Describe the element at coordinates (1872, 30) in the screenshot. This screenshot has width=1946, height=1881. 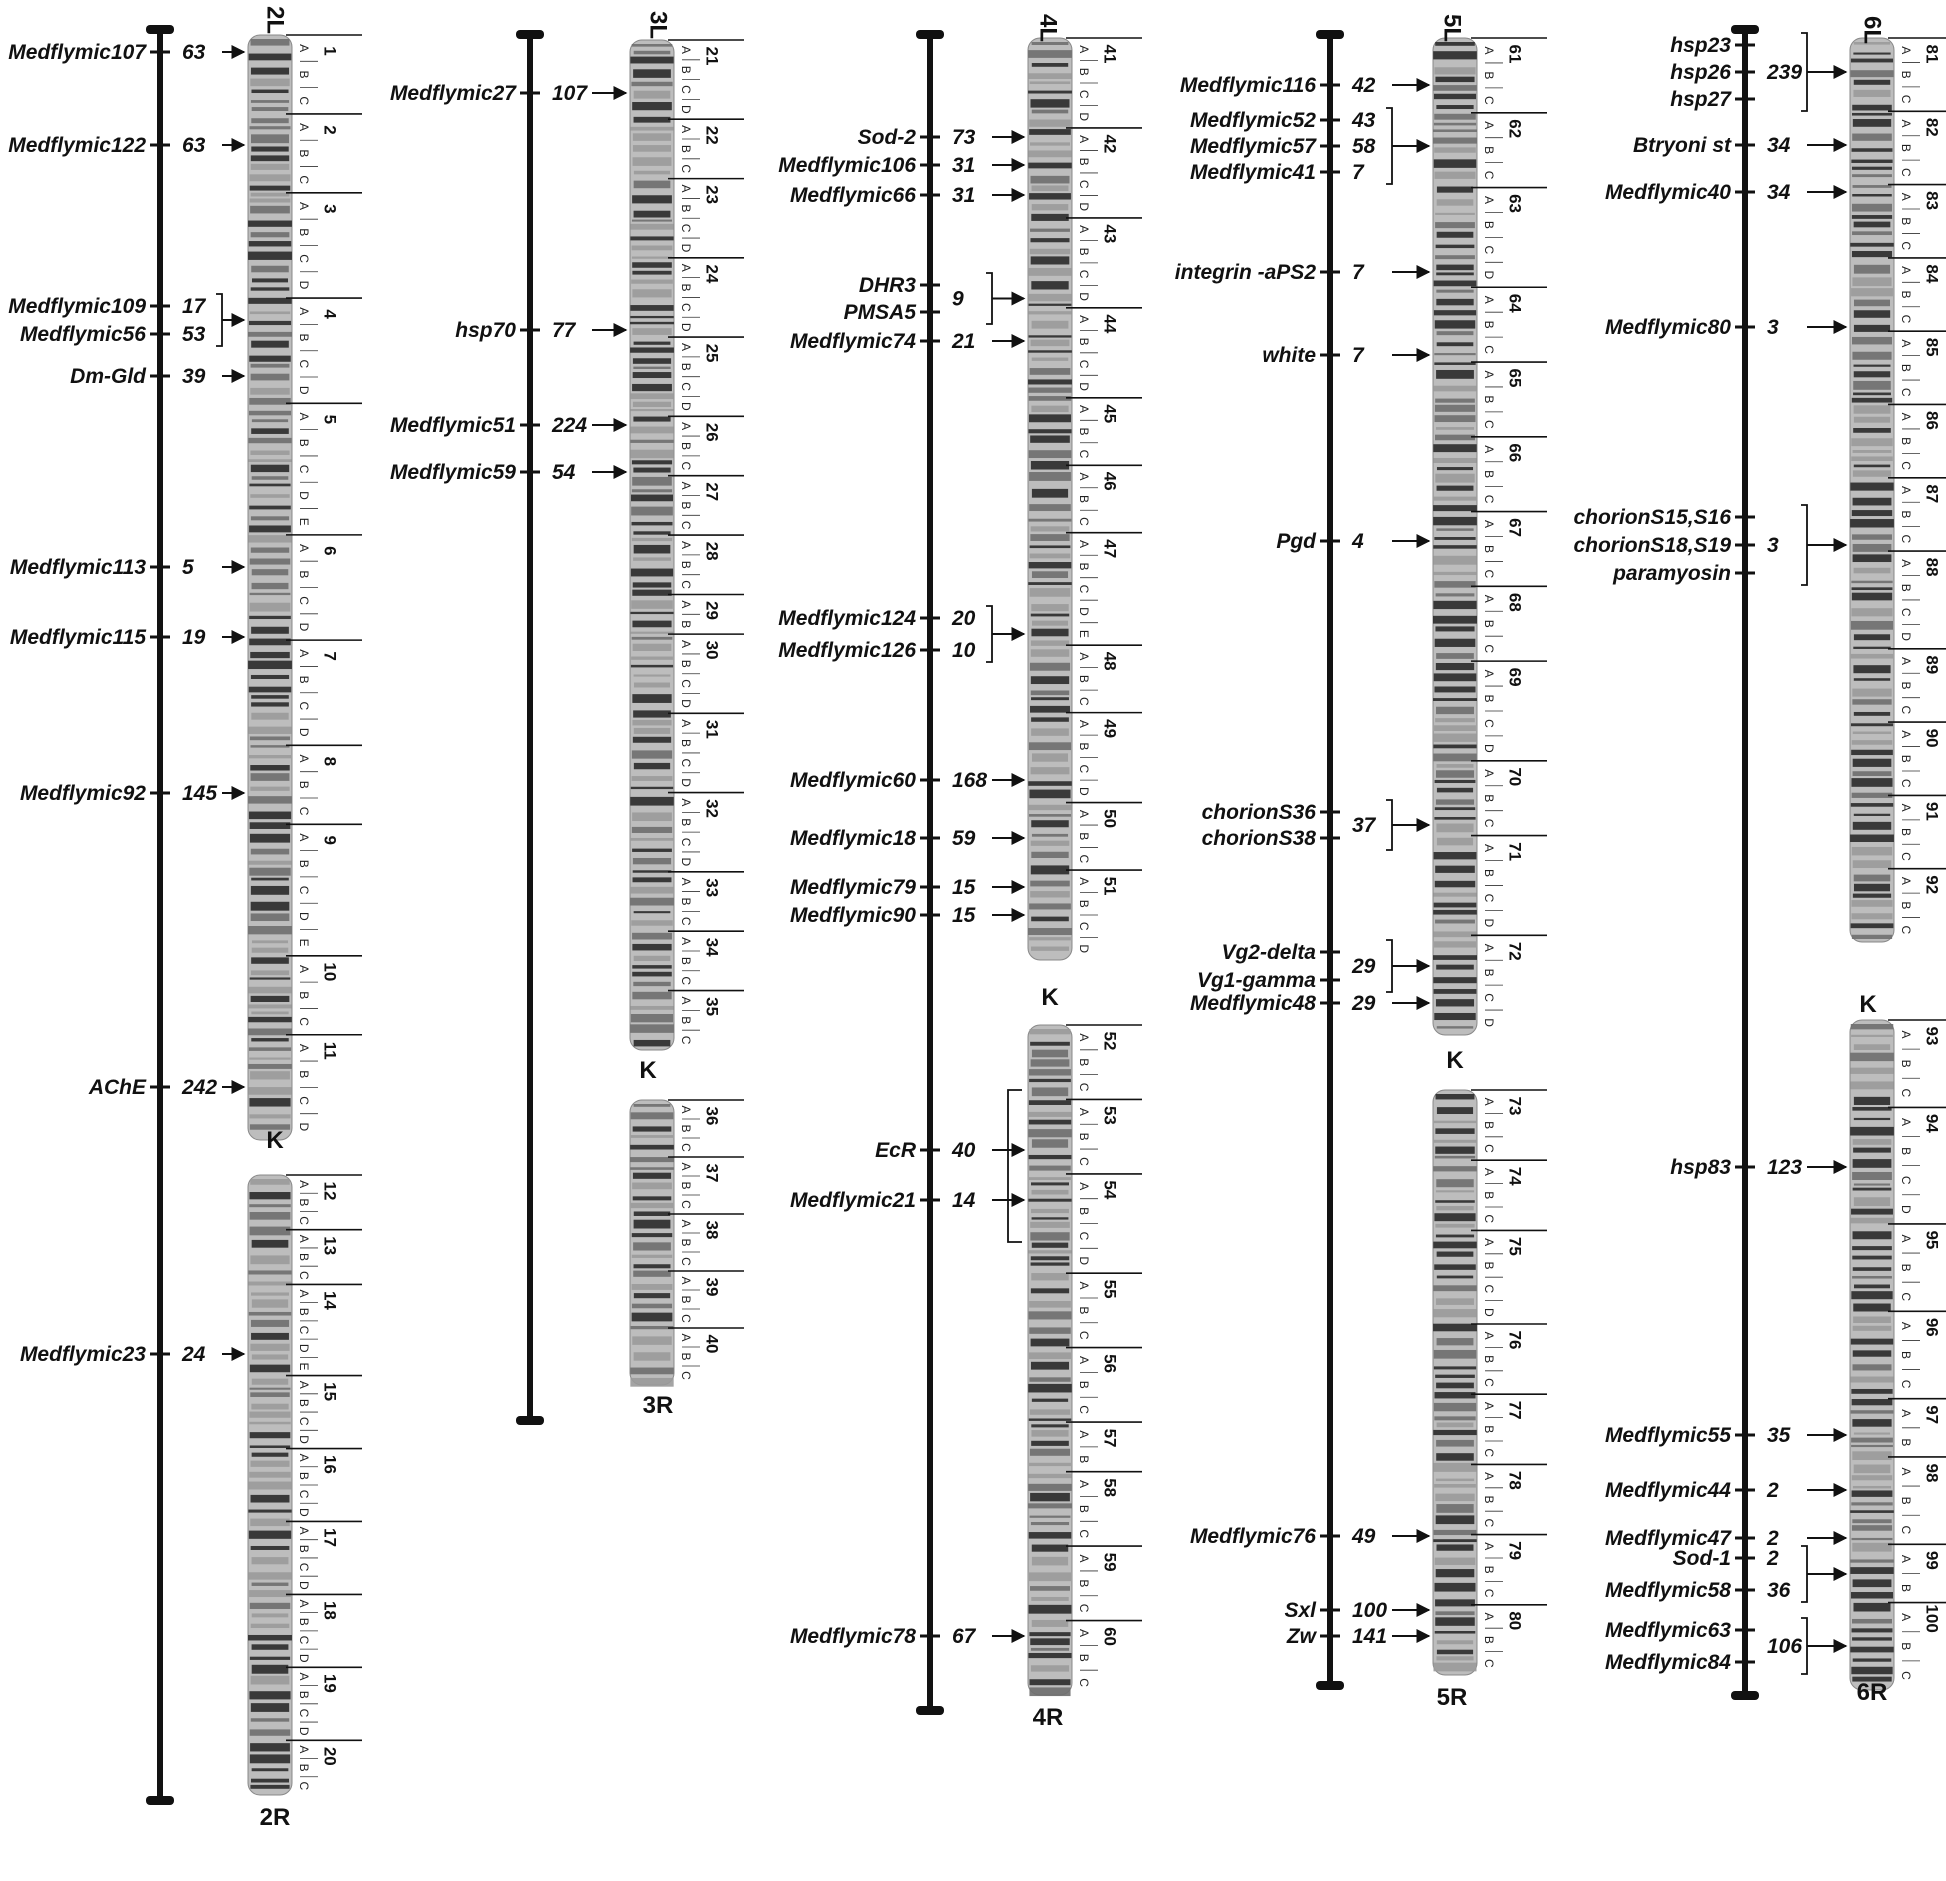
I see `arm-label-left: 6L` at that location.